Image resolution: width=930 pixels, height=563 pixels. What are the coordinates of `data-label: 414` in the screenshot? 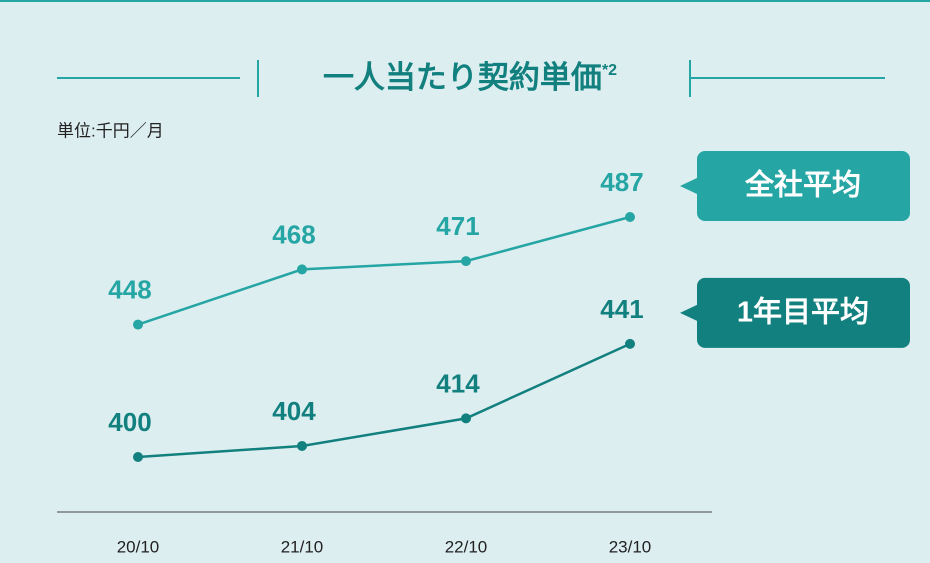 It's located at (458, 383).